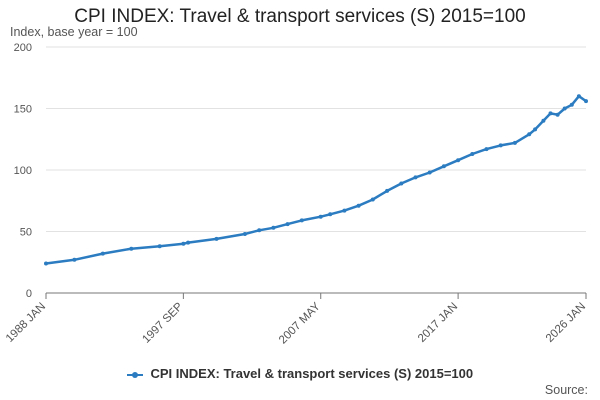 The height and width of the screenshot is (400, 600). What do you see at coordinates (162, 322) in the screenshot?
I see `x-tick-label: 1997 SEP` at bounding box center [162, 322].